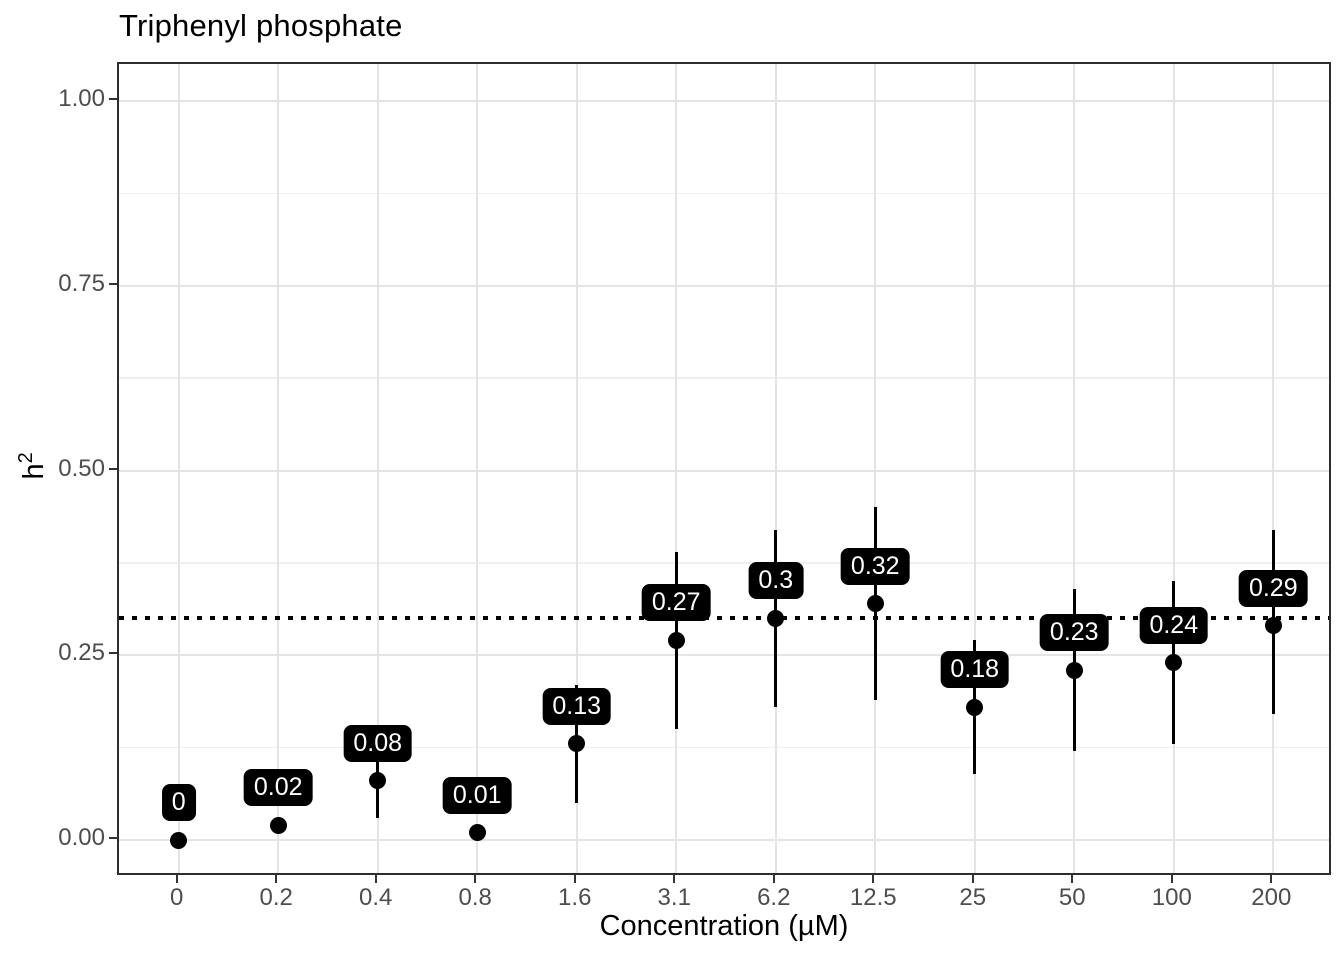 Image resolution: width=1344 pixels, height=960 pixels. Describe the element at coordinates (973, 897) in the screenshot. I see `x-axis-tick-label: 25` at that location.